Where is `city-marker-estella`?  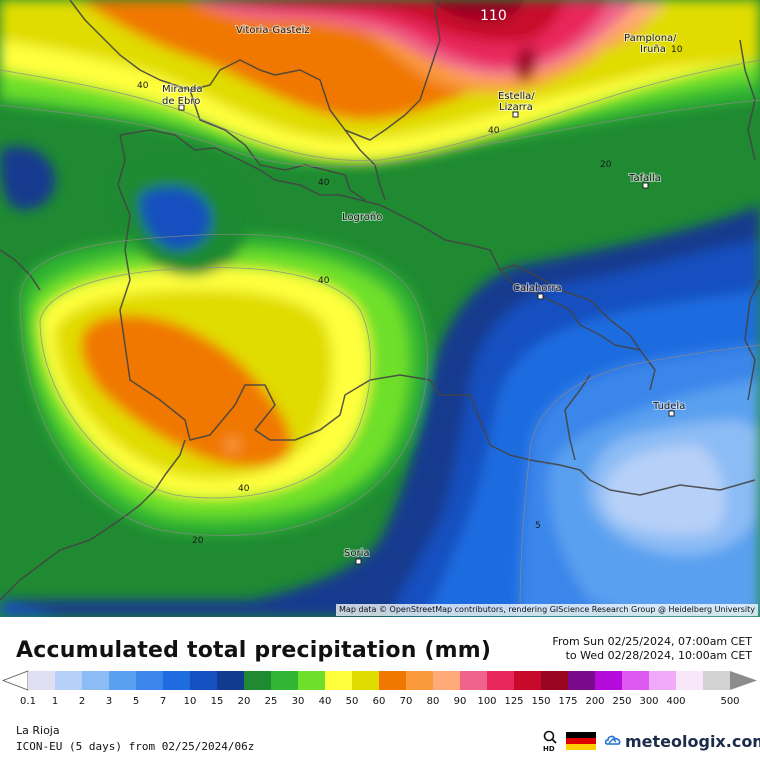 city-marker-estella is located at coordinates (515, 114).